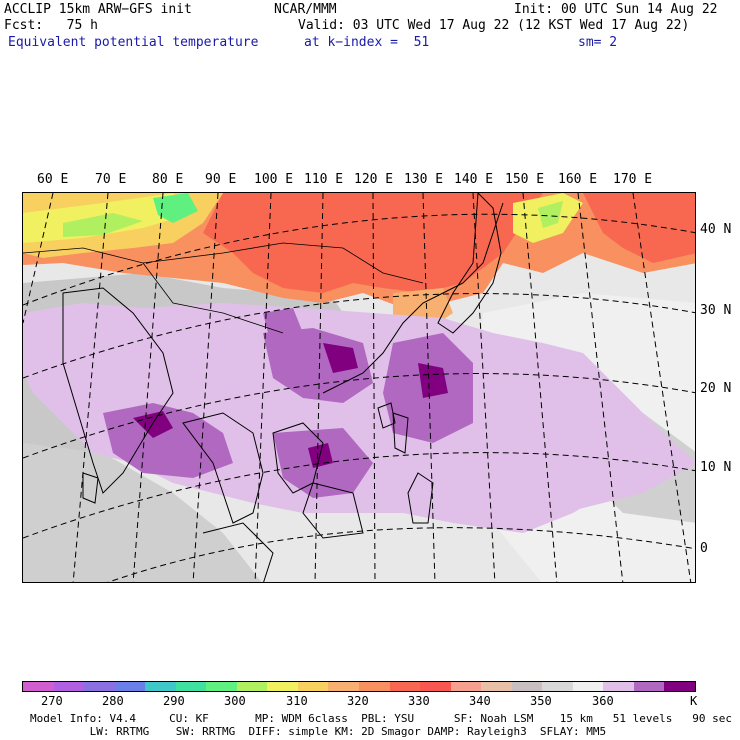 The width and height of the screenshot is (740, 740). I want to click on colorbar-tick: 360, so click(603, 701).